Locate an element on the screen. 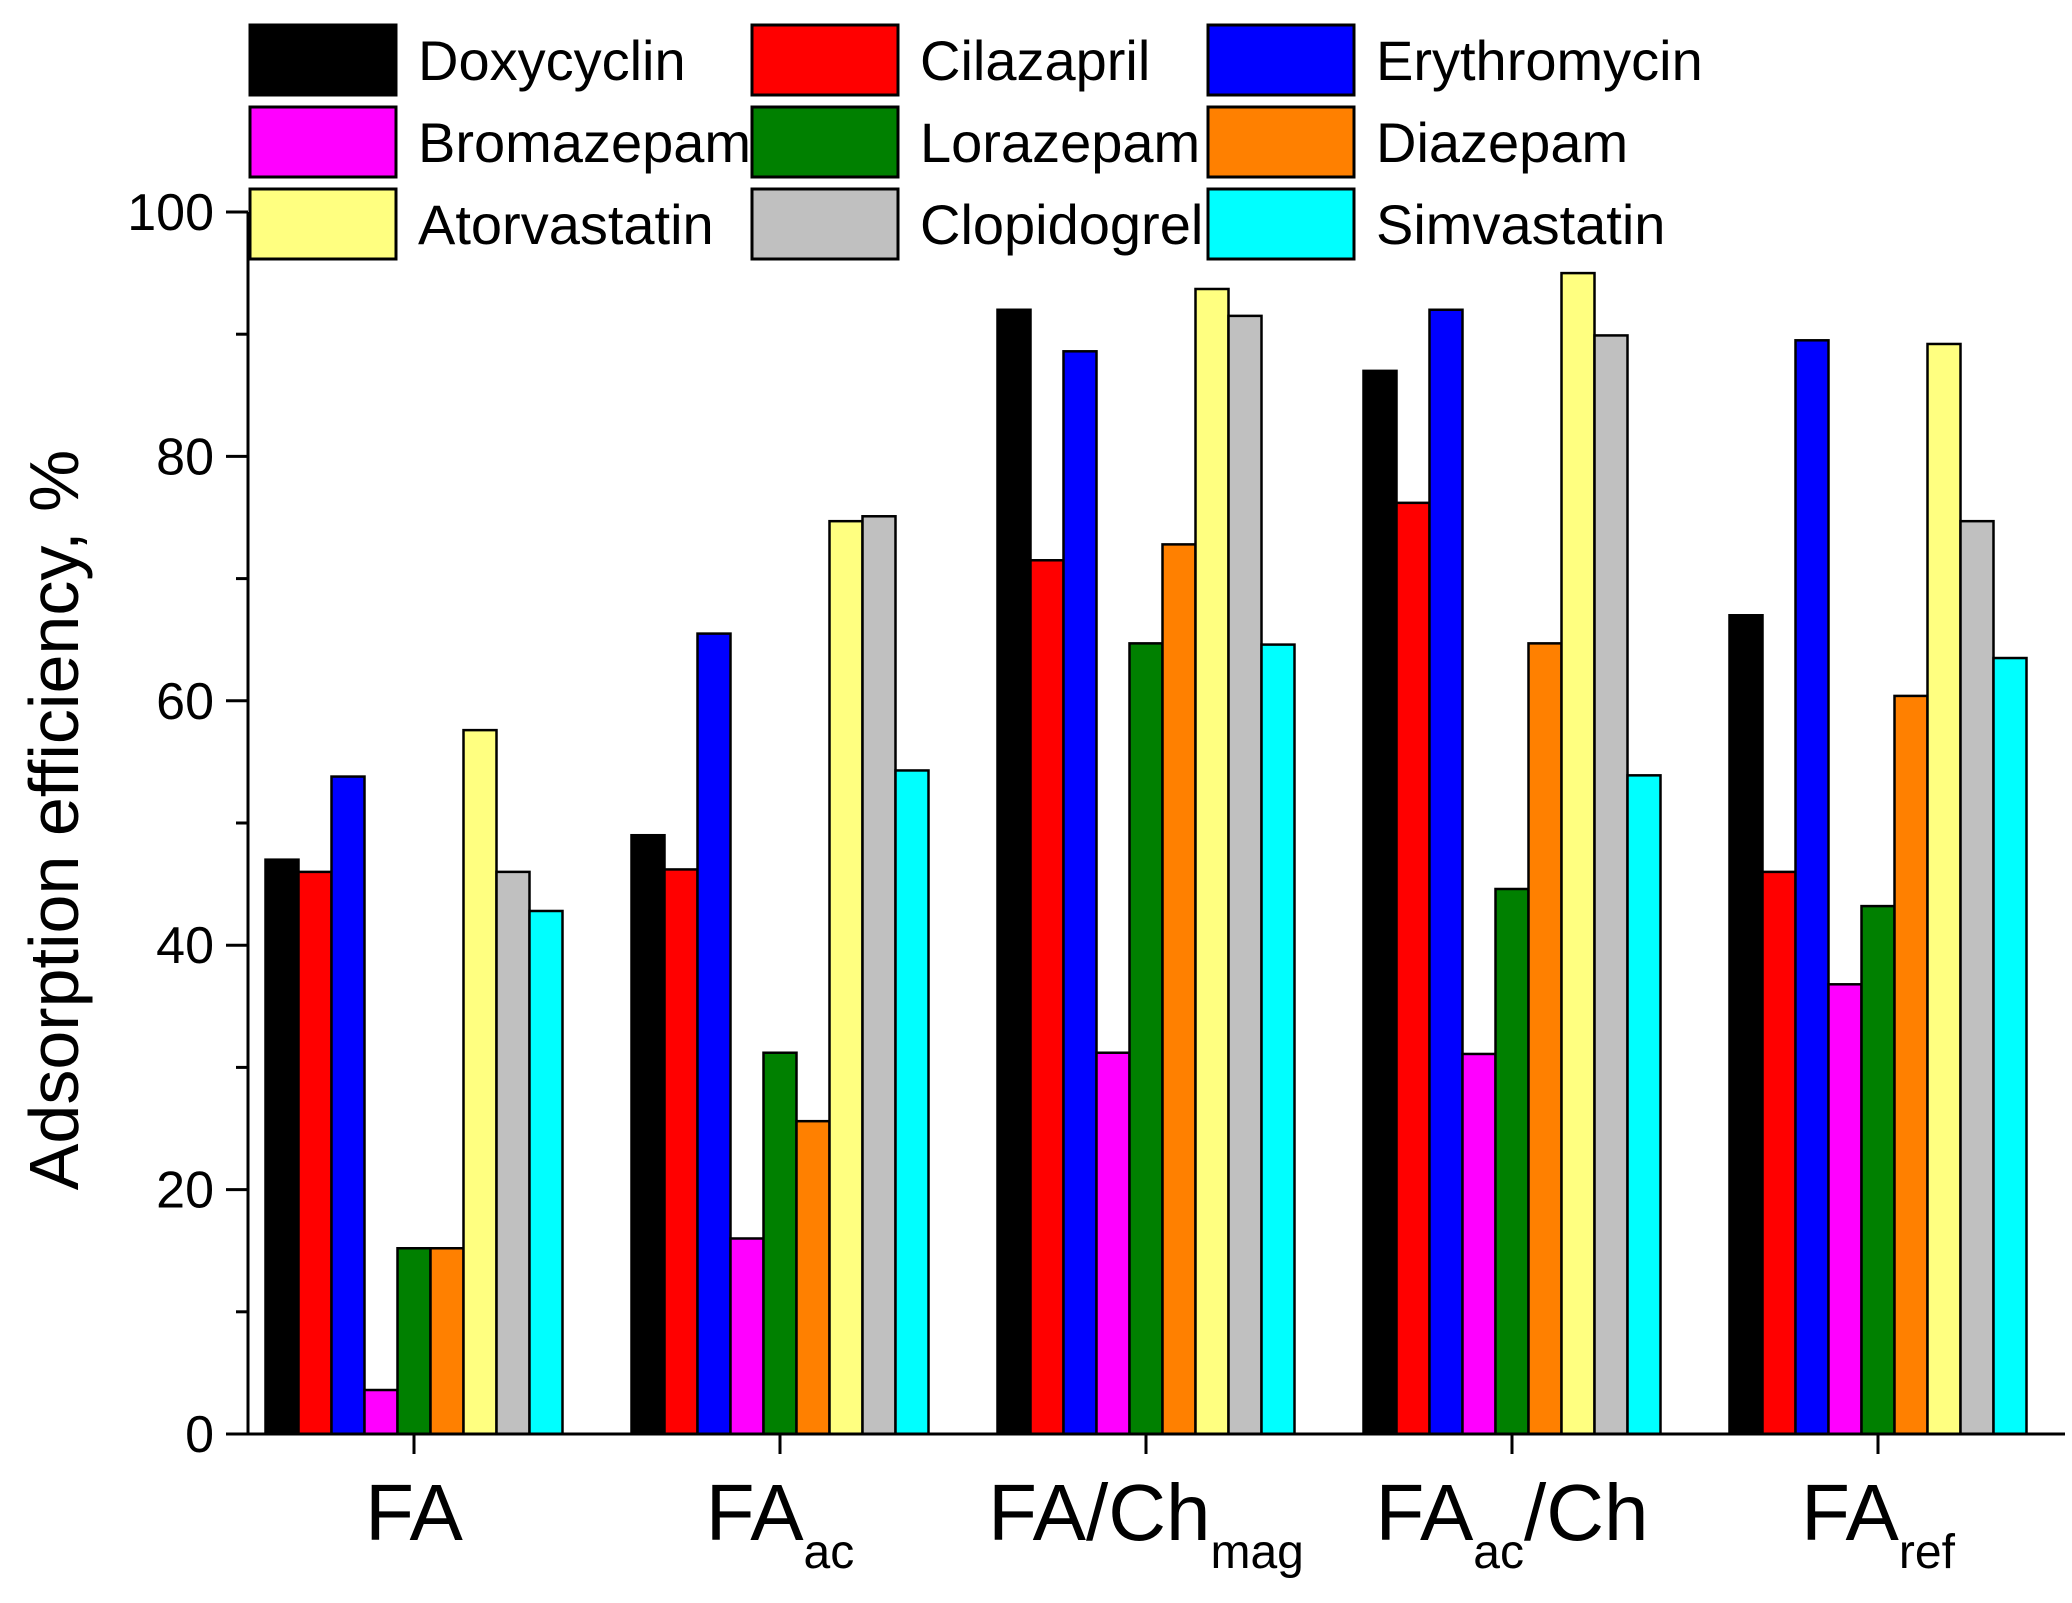 Image resolution: width=2072 pixels, height=1603 pixels. x-category-label-4: FAac/Ch is located at coordinates (1511, 1523).